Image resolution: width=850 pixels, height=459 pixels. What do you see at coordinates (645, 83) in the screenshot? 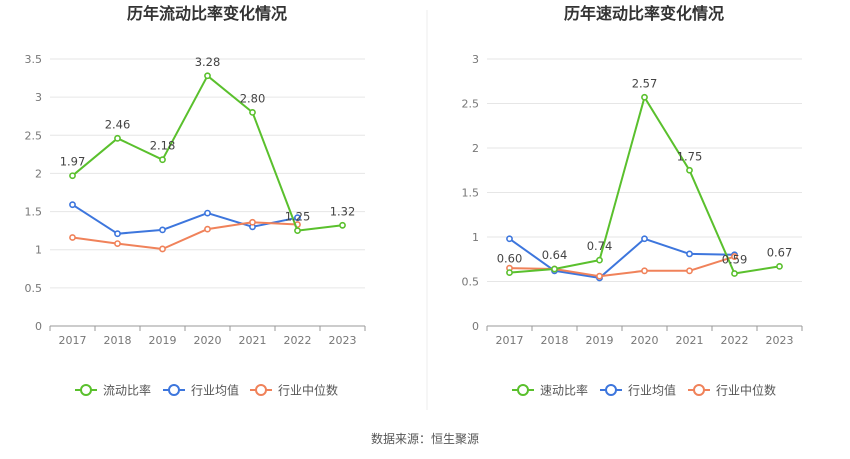
I see `data-label: 2.57` at bounding box center [645, 83].